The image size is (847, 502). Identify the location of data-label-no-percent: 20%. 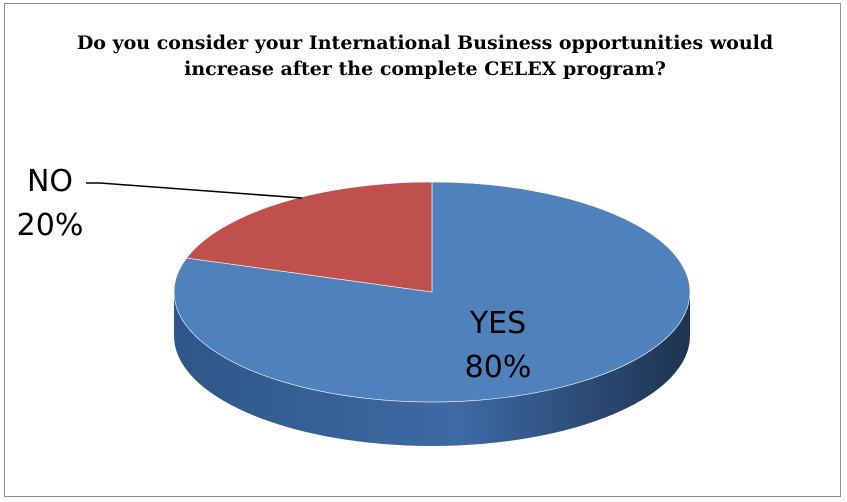
(50, 225).